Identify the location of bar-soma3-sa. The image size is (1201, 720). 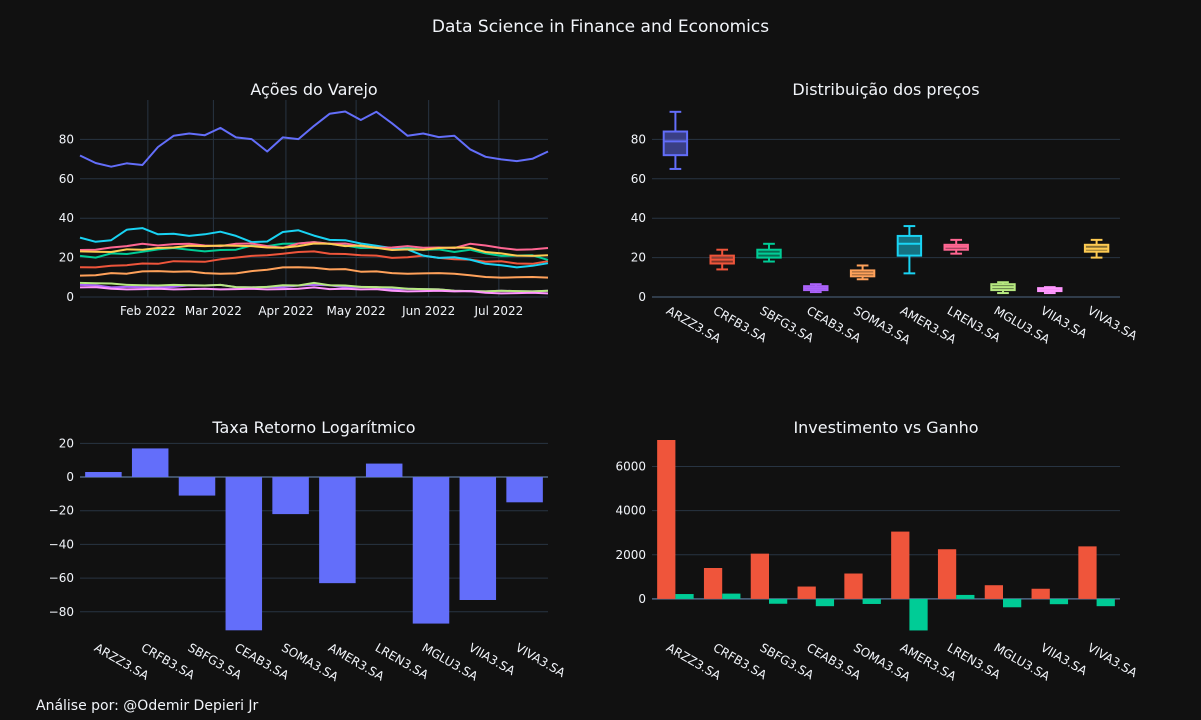
(290, 496).